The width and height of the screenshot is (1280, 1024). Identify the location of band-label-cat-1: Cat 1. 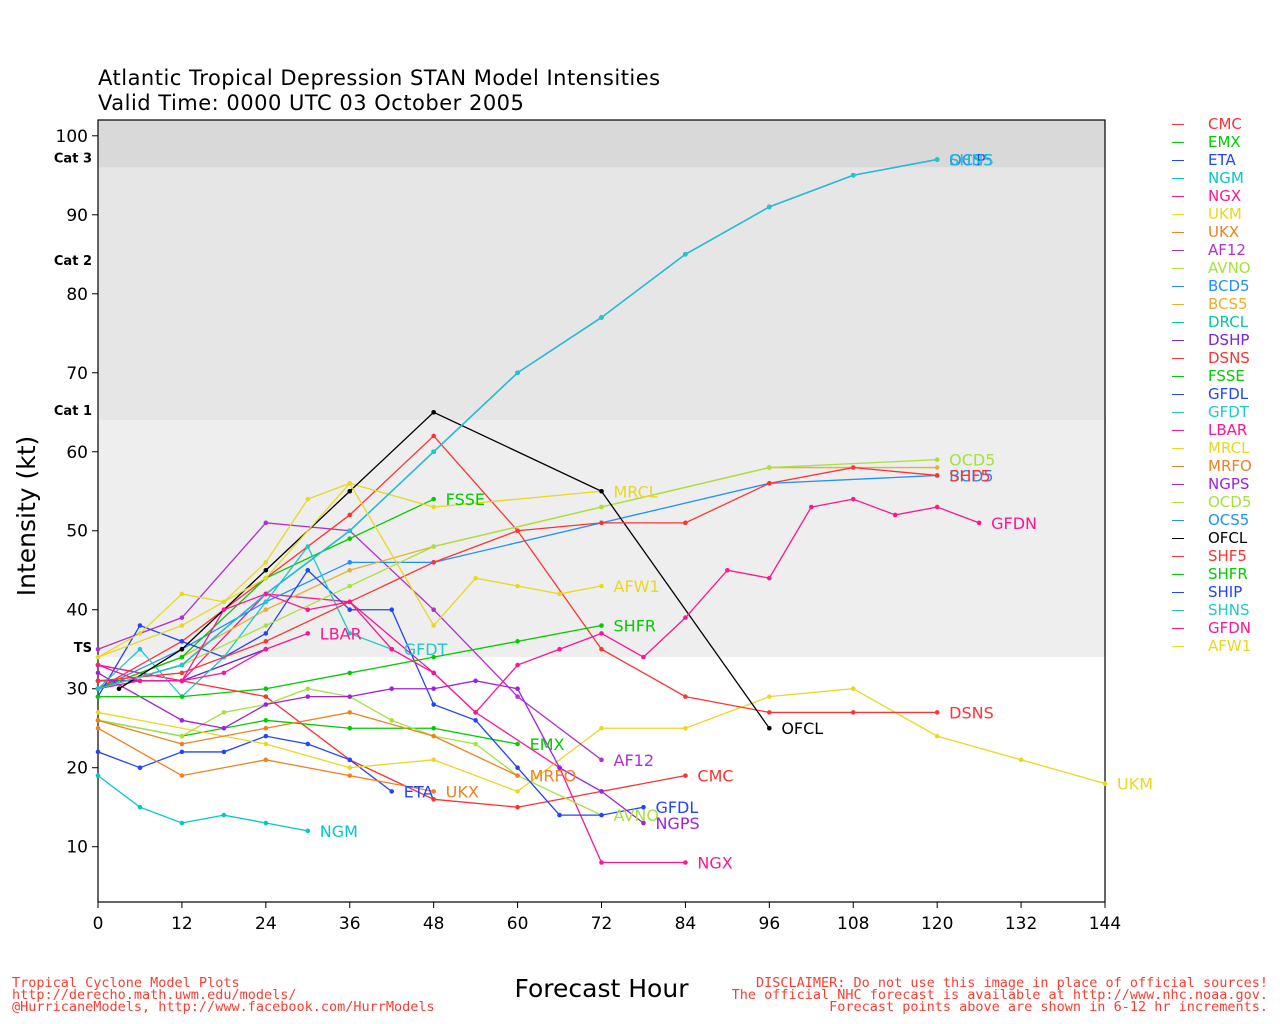
(73, 411).